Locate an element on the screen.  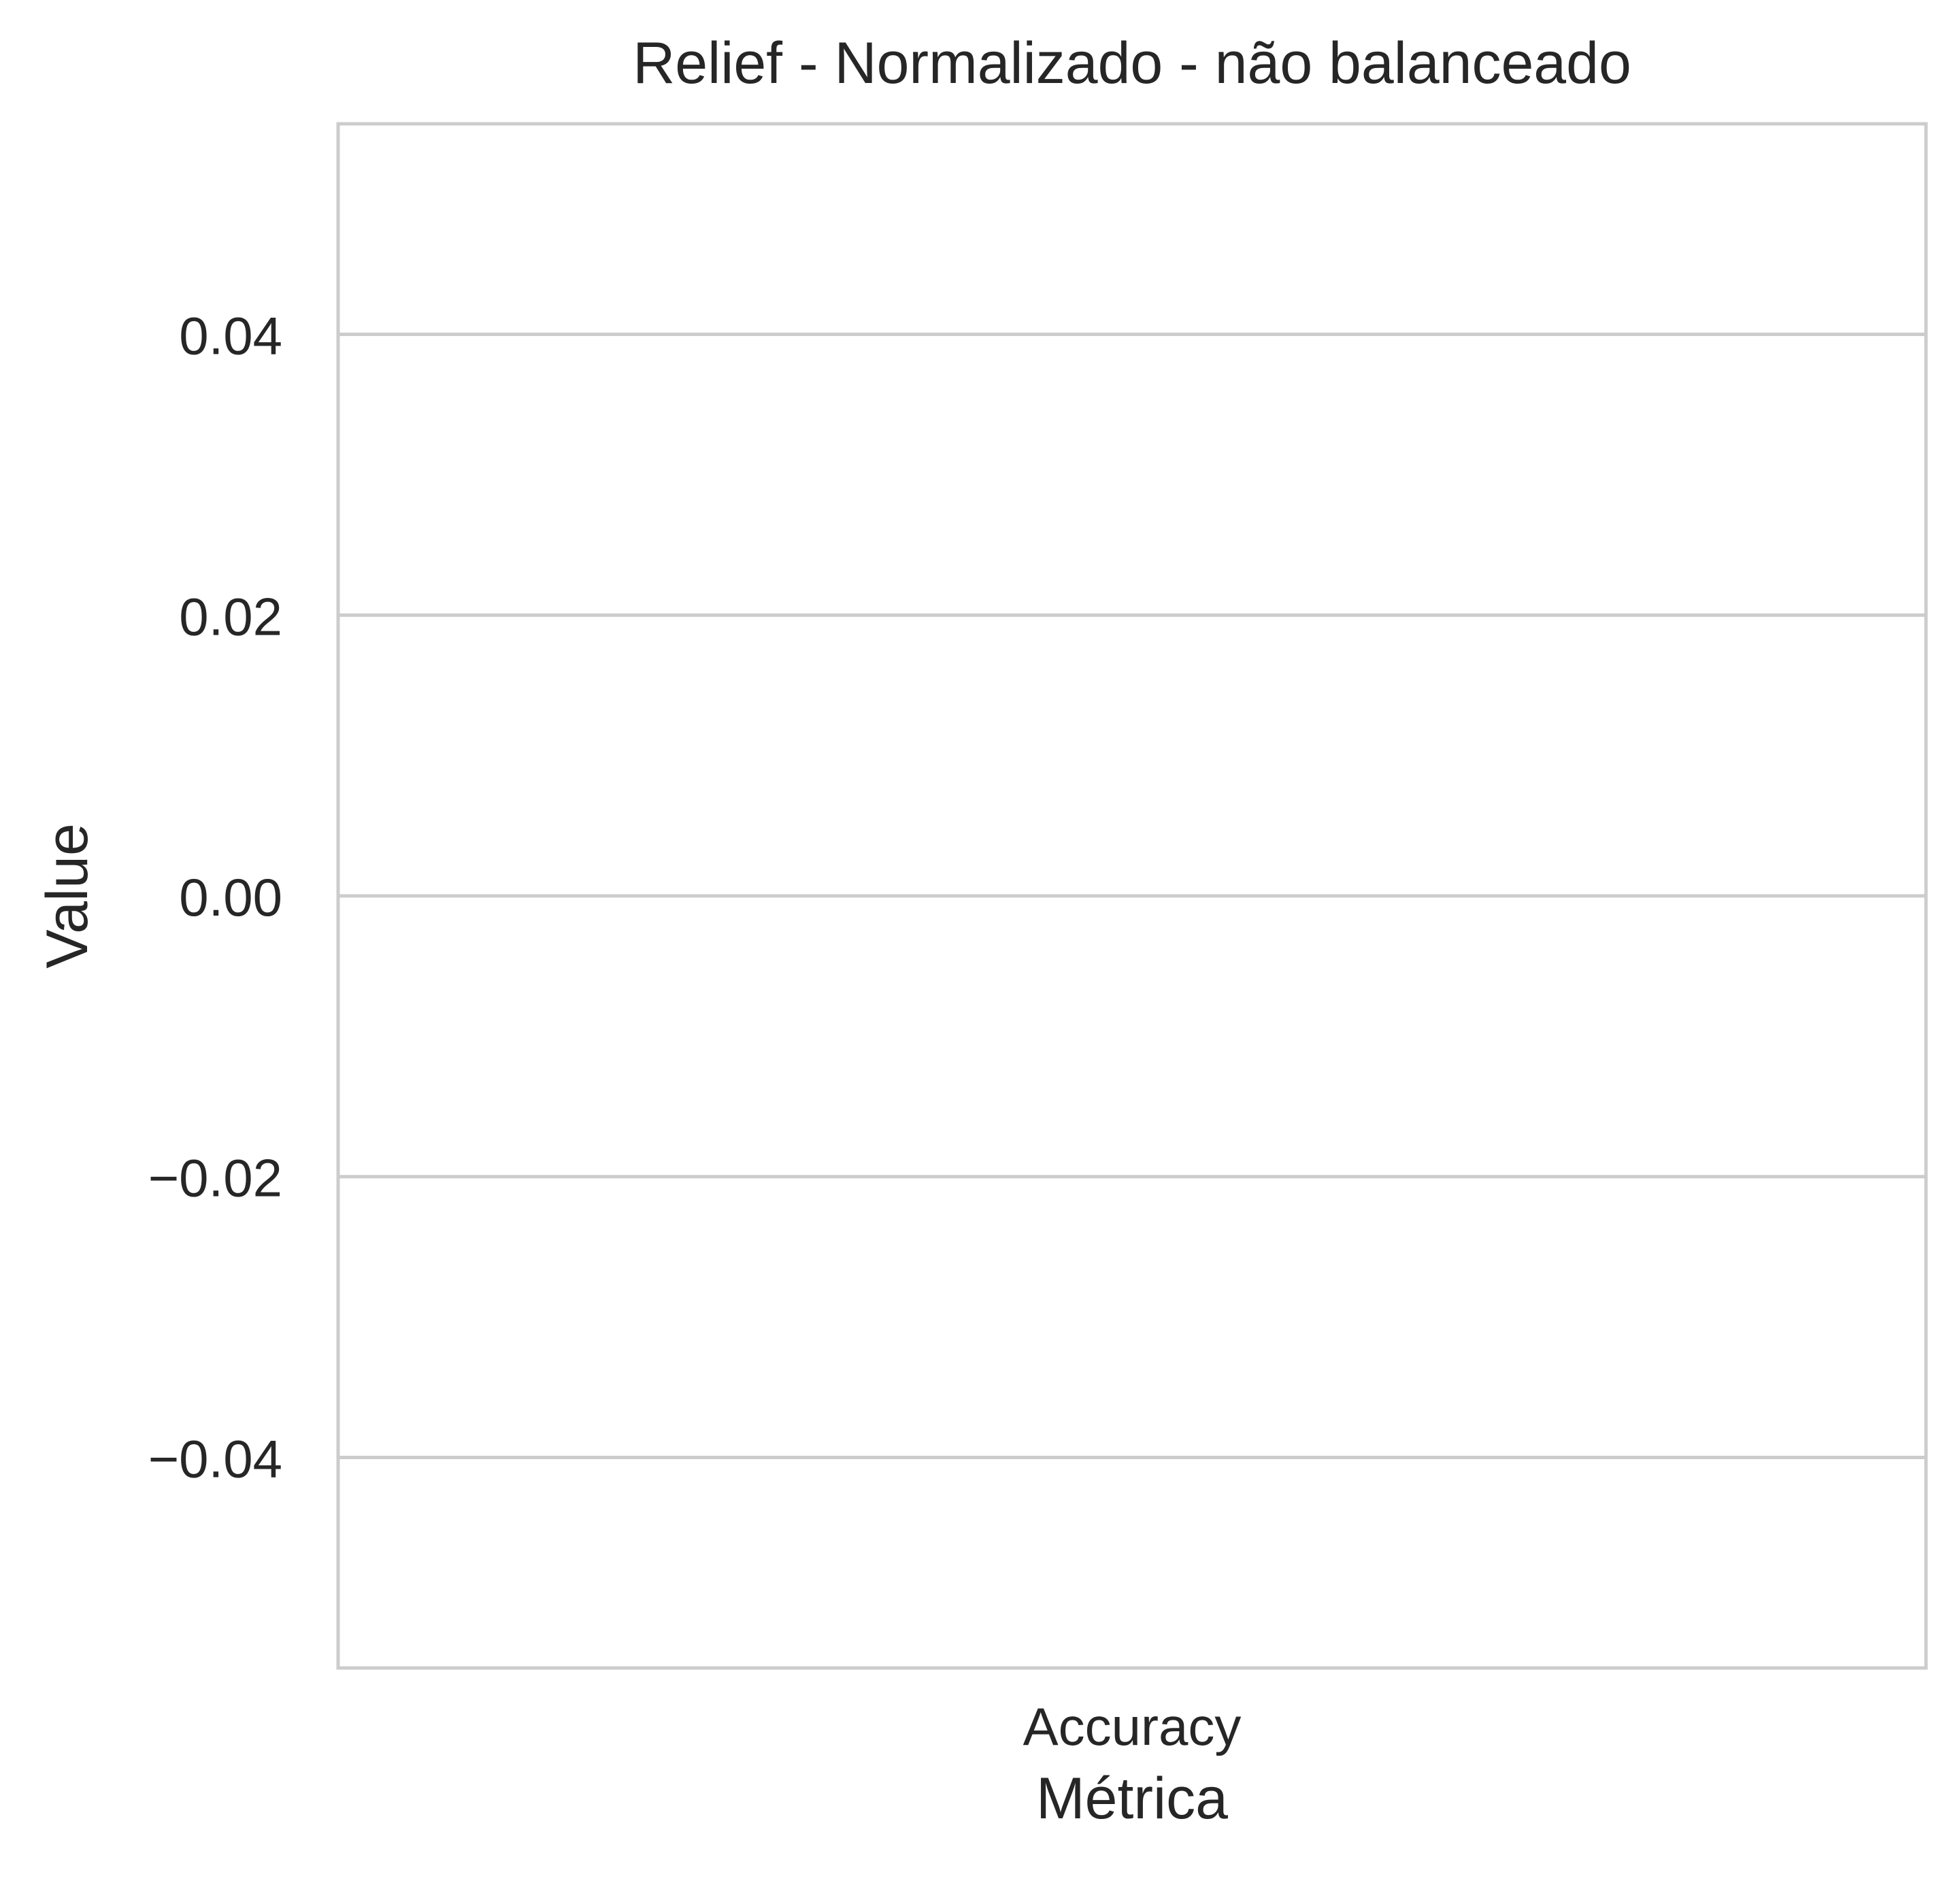
y-axis-label: Value is located at coordinates (67, 896).